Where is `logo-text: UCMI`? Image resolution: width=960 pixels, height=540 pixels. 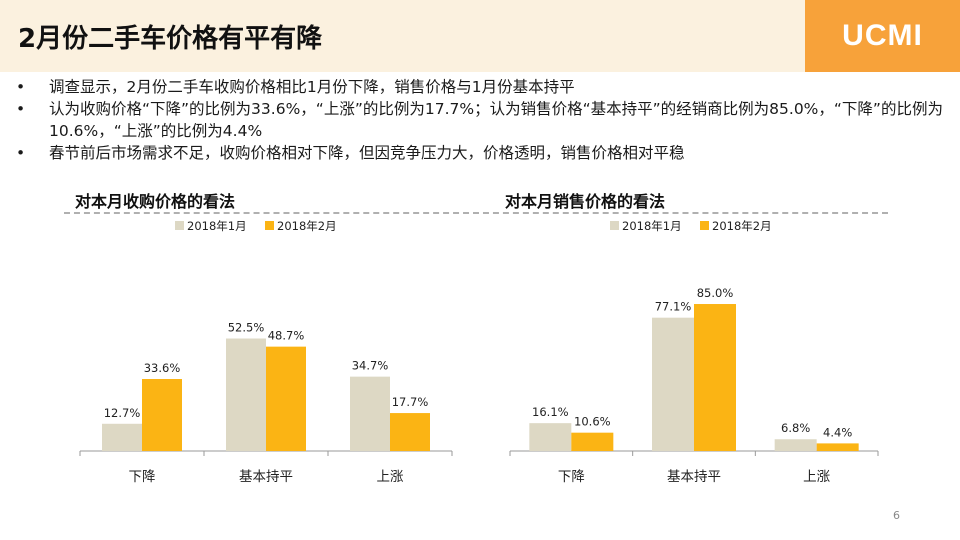 logo-text: UCMI is located at coordinates (882, 35).